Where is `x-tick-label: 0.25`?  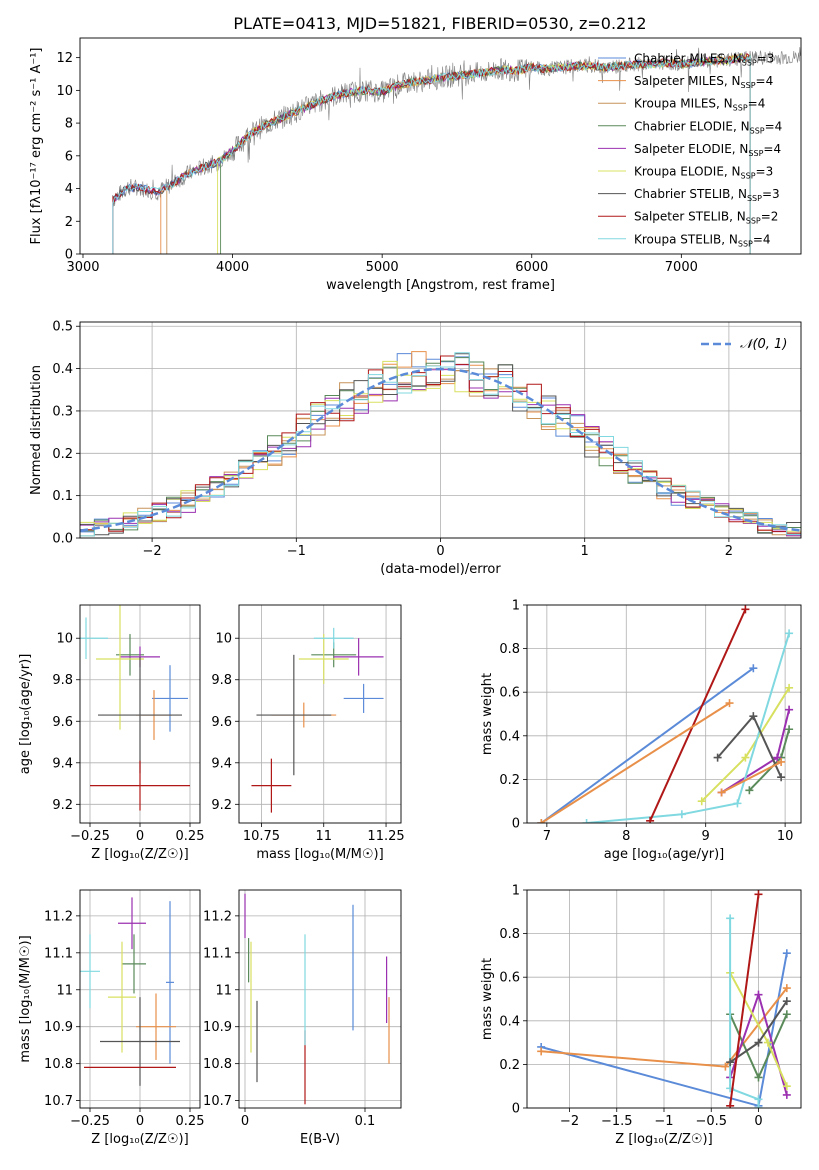 x-tick-label: 0.25 is located at coordinates (190, 1121).